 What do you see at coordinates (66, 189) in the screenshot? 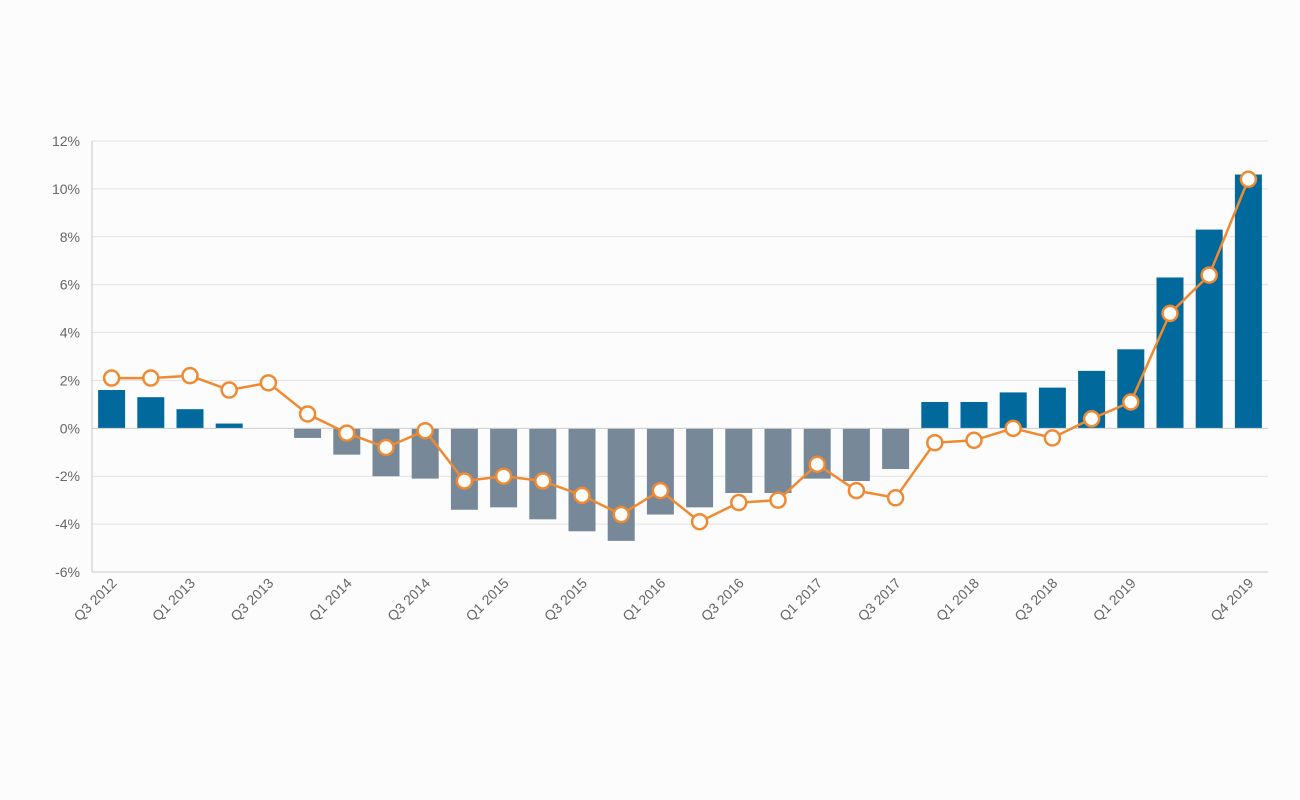
I see `y-tick-label: 10%` at bounding box center [66, 189].